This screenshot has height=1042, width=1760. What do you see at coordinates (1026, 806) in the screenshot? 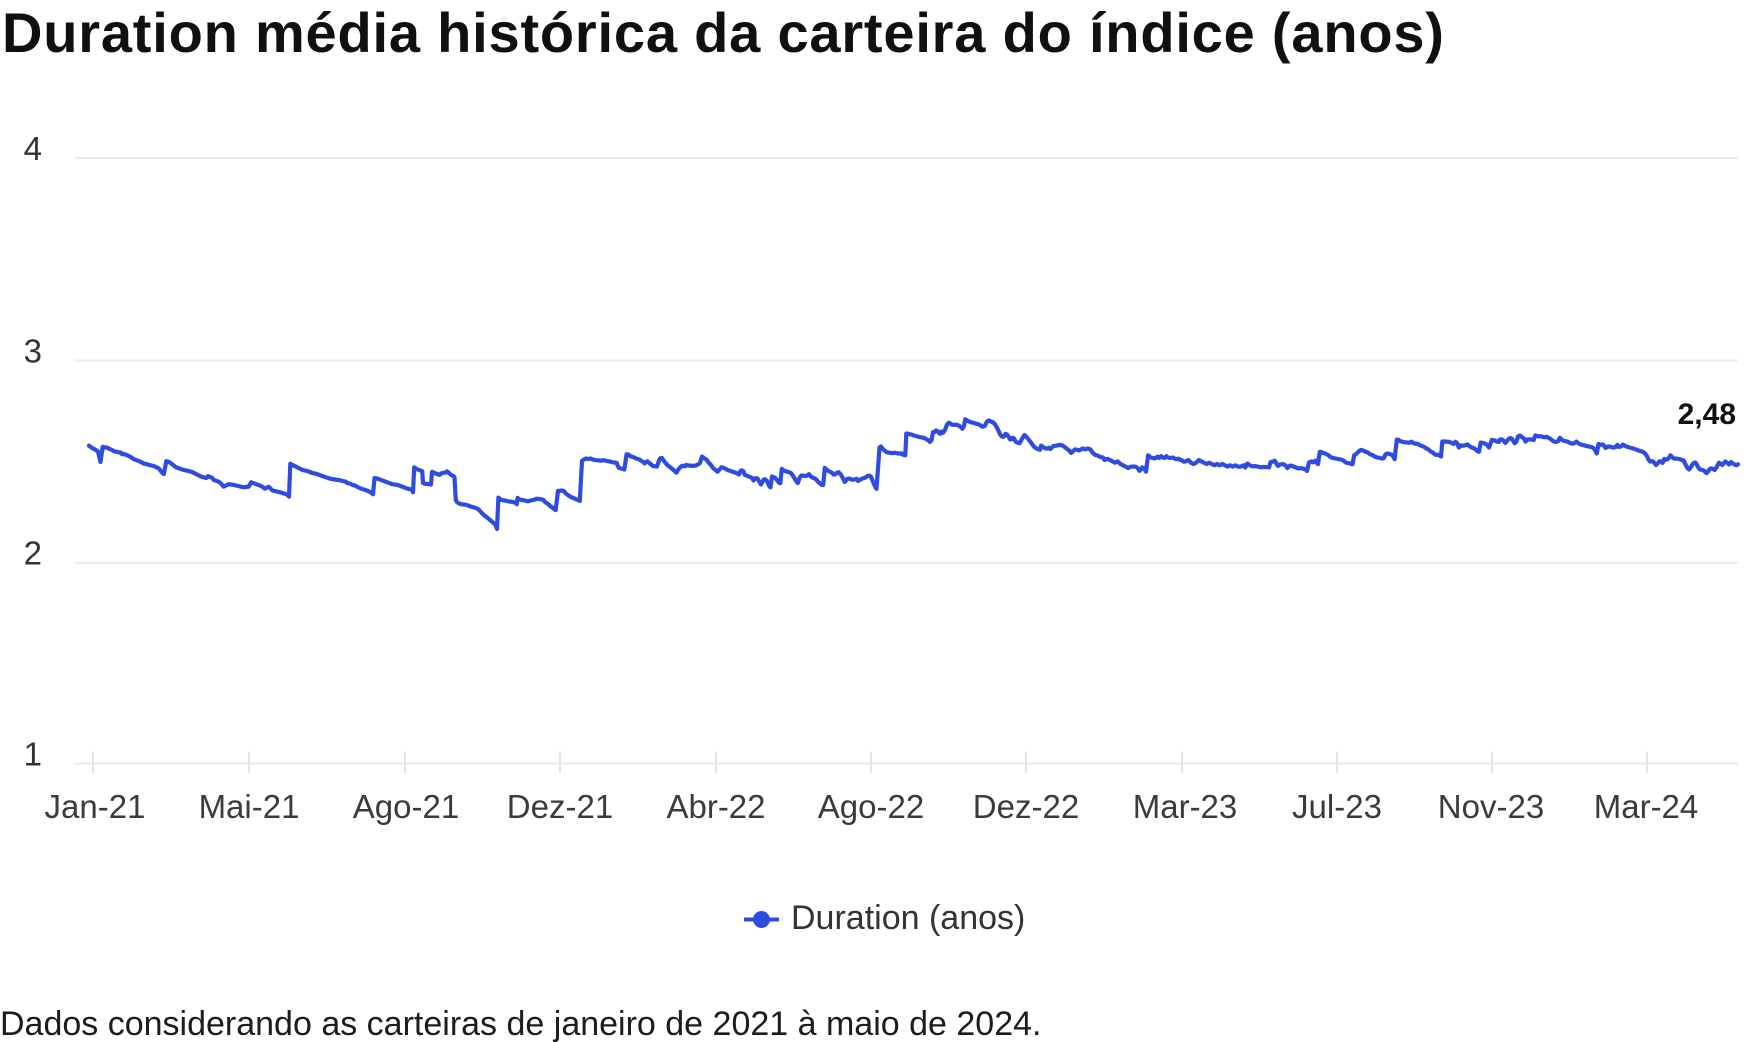
I see `svg-text: Dez-22` at bounding box center [1026, 806].